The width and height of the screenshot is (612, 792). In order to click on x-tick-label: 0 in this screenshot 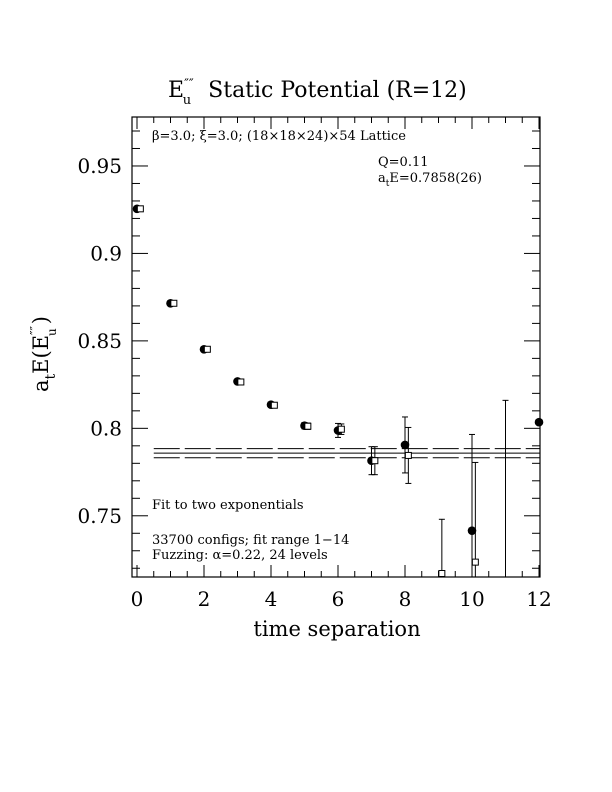, I will do `click(137, 599)`.